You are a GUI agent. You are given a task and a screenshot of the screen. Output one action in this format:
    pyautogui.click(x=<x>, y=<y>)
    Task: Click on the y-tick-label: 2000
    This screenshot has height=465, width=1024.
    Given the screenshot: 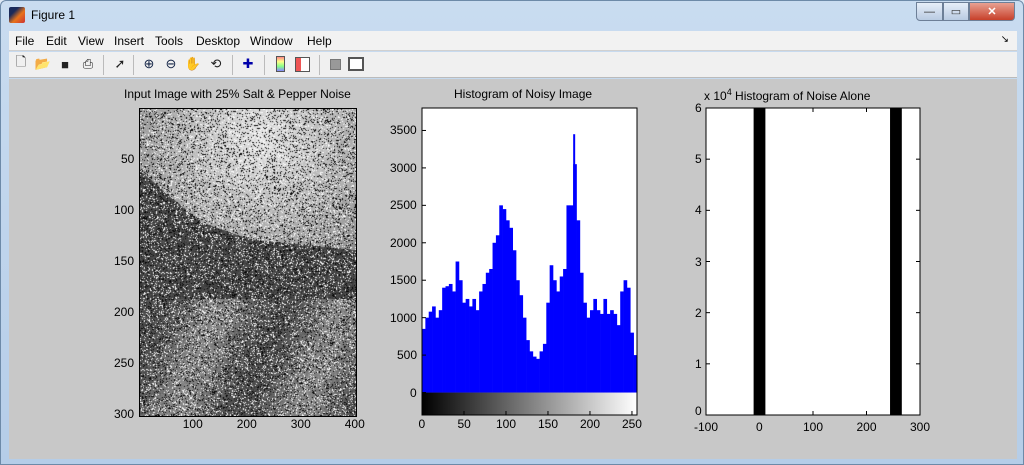 What is the action you would take?
    pyautogui.click(x=403, y=242)
    